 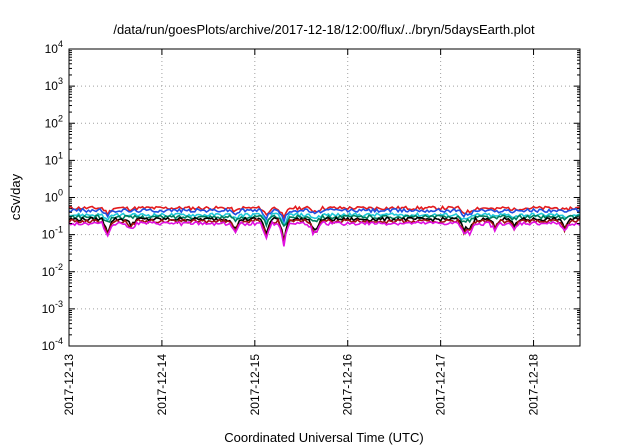 What do you see at coordinates (255, 385) in the screenshot?
I see `x-tick-label: 2017-12-15` at bounding box center [255, 385].